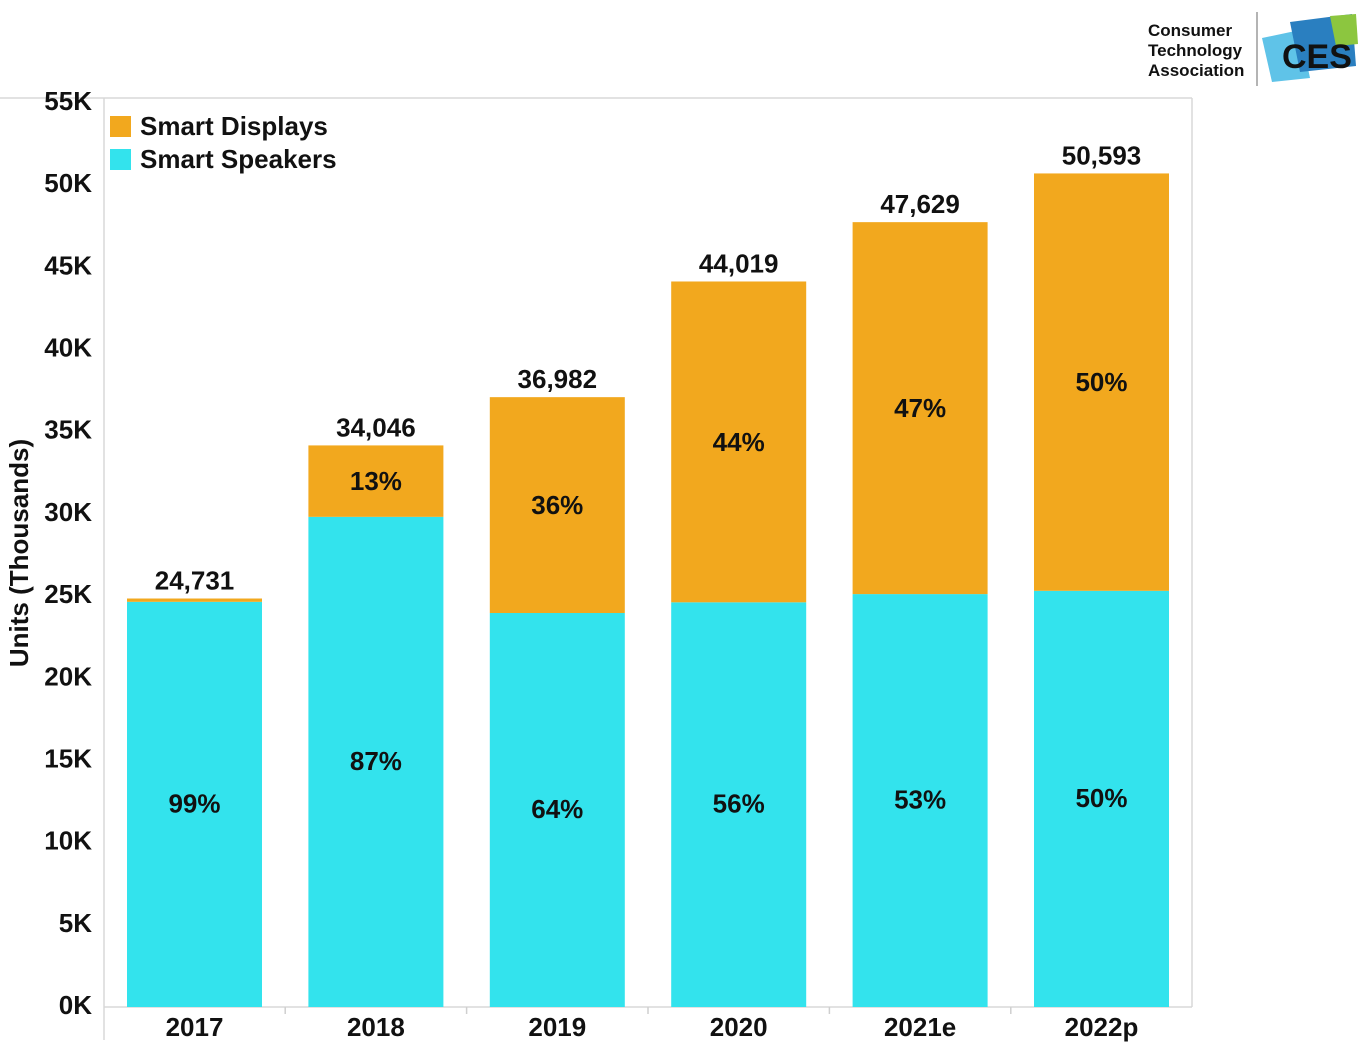  I want to click on legend: Smart Displays Smart Speakers, so click(223, 142).